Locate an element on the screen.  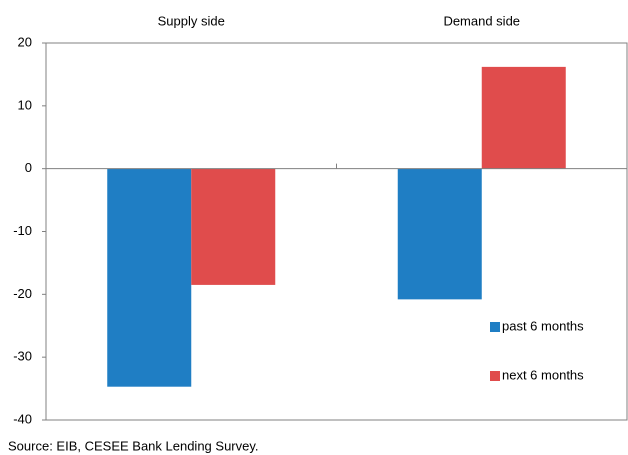
y-tick-label: 10 is located at coordinates (25, 104).